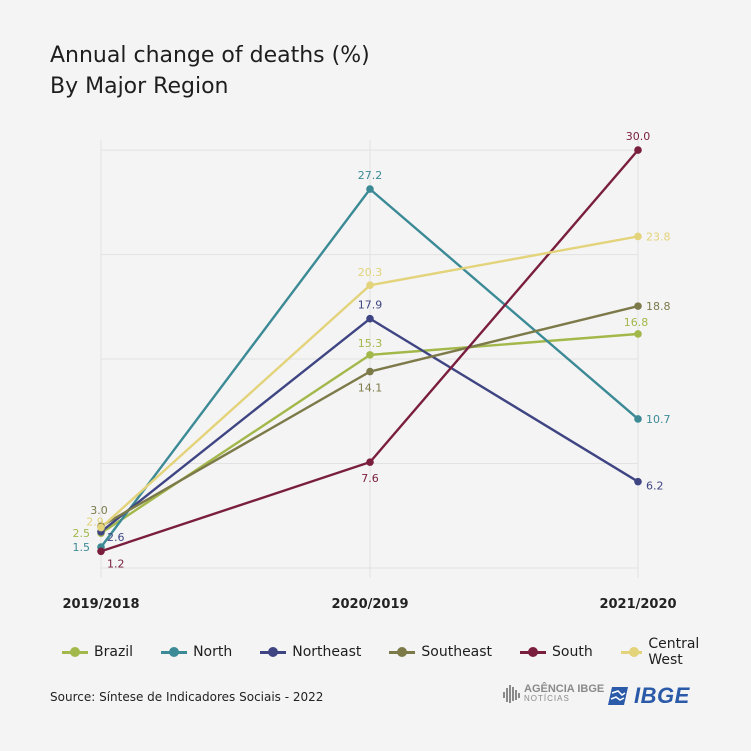 Image resolution: width=751 pixels, height=751 pixels. I want to click on legend-label: Southeast, so click(457, 652).